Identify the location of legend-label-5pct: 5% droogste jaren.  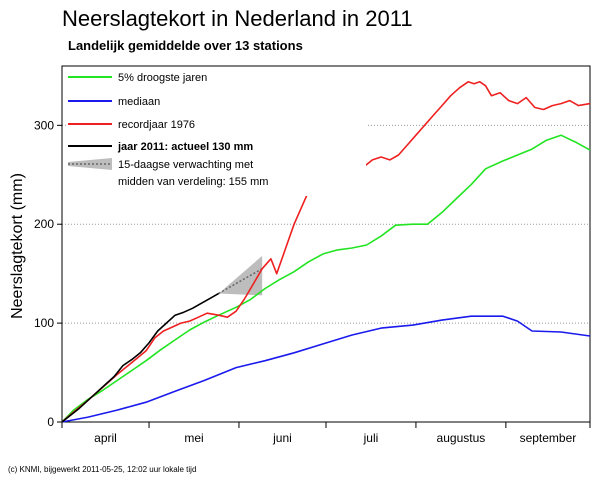
(162, 78).